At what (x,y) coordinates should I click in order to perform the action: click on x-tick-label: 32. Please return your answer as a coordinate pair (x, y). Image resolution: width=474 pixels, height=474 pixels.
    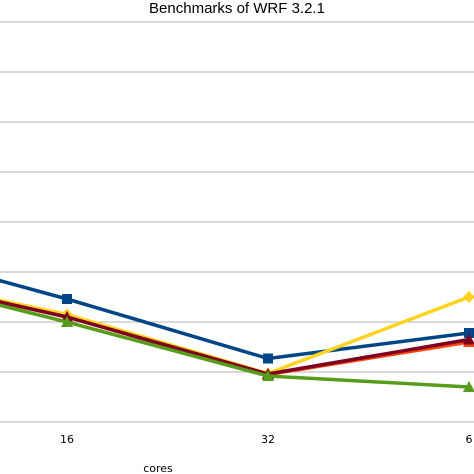
    Looking at the image, I should click on (268, 439).